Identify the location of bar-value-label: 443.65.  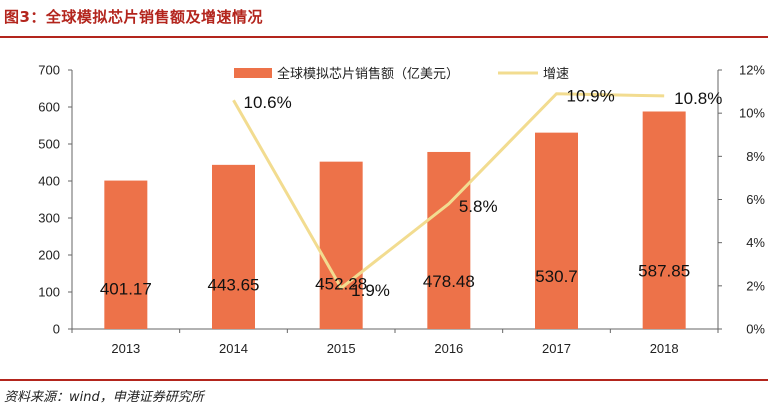
(234, 284).